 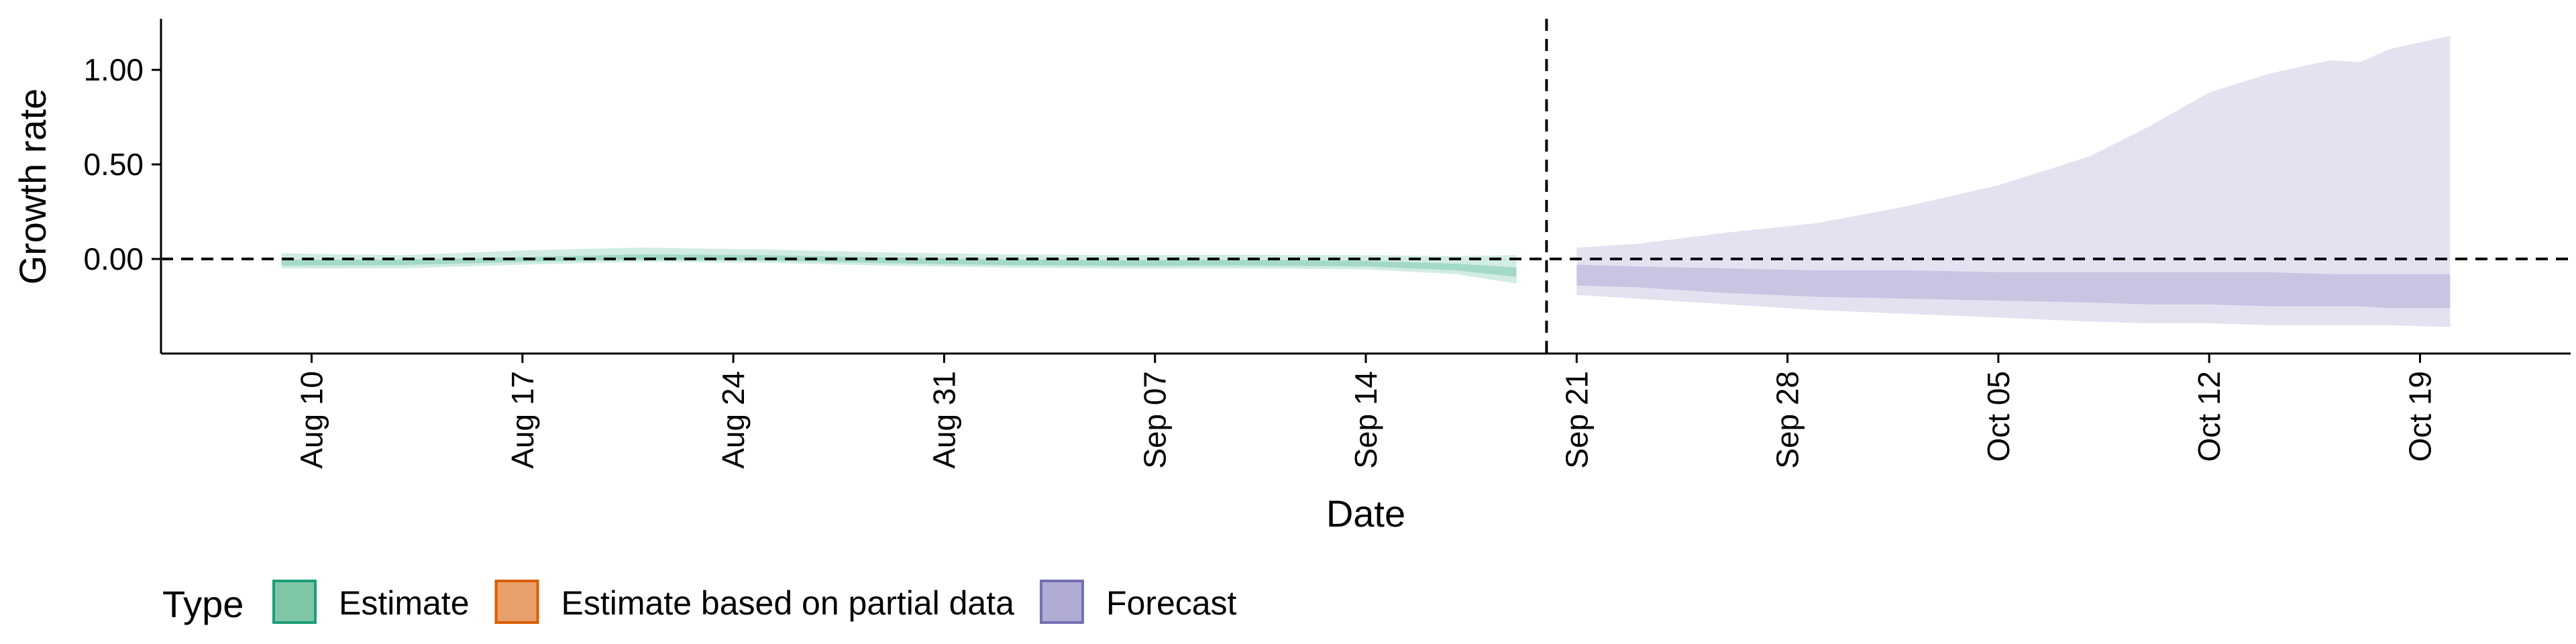 What do you see at coordinates (733, 420) in the screenshot?
I see `x-tick-label: Aug 24` at bounding box center [733, 420].